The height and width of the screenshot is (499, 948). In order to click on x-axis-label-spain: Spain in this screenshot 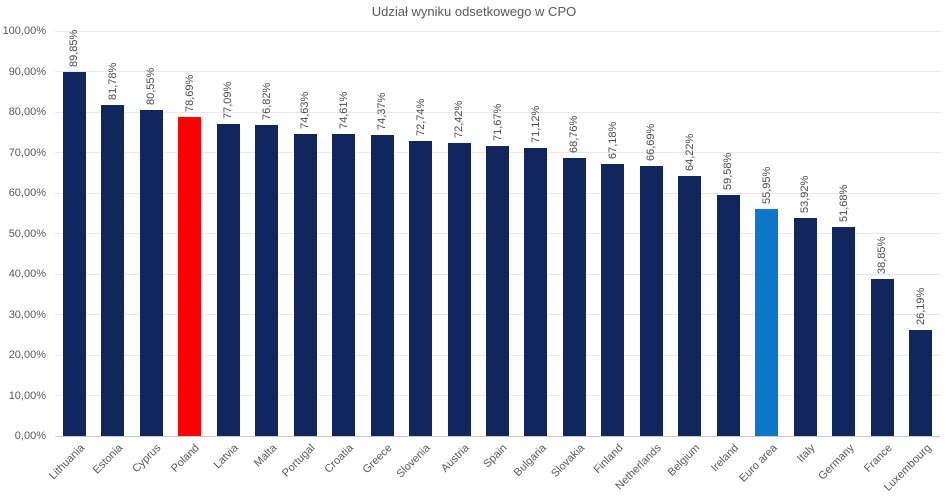, I will do `click(495, 456)`.